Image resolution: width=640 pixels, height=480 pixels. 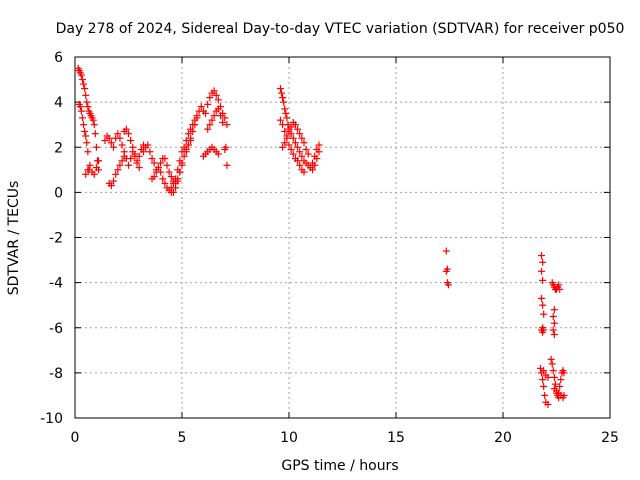 I want to click on x-tick-label: 5, so click(x=182, y=438).